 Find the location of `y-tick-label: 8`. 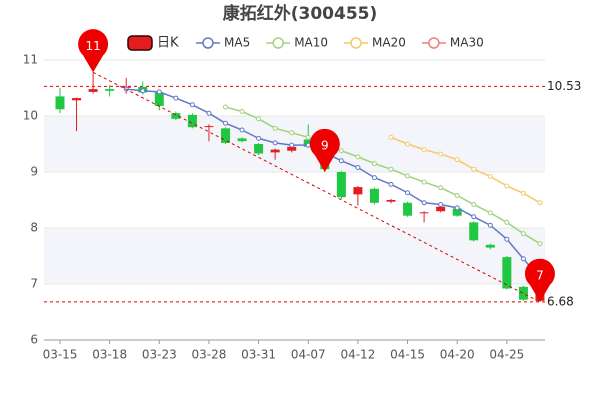

y-tick-label: 8 is located at coordinates (34, 228).